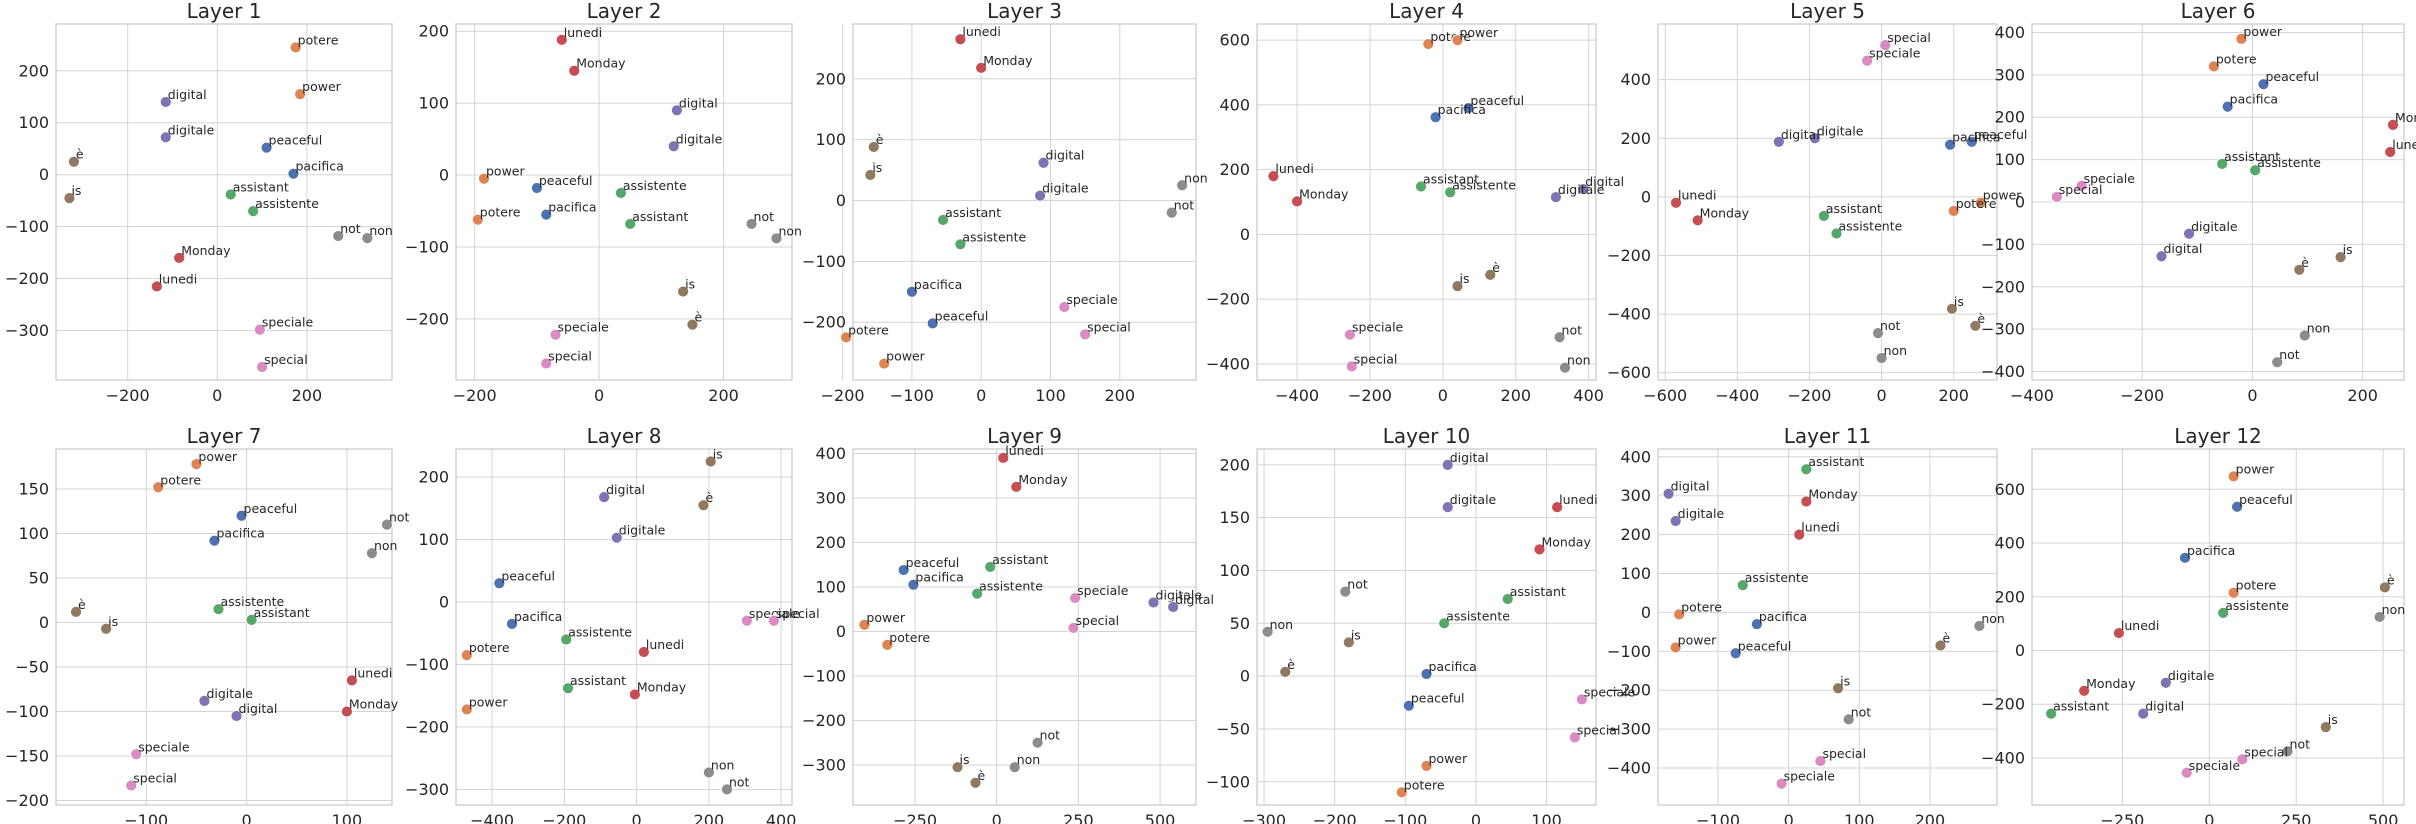  I want to click on y-tick-label: −400, so click(2003, 757).